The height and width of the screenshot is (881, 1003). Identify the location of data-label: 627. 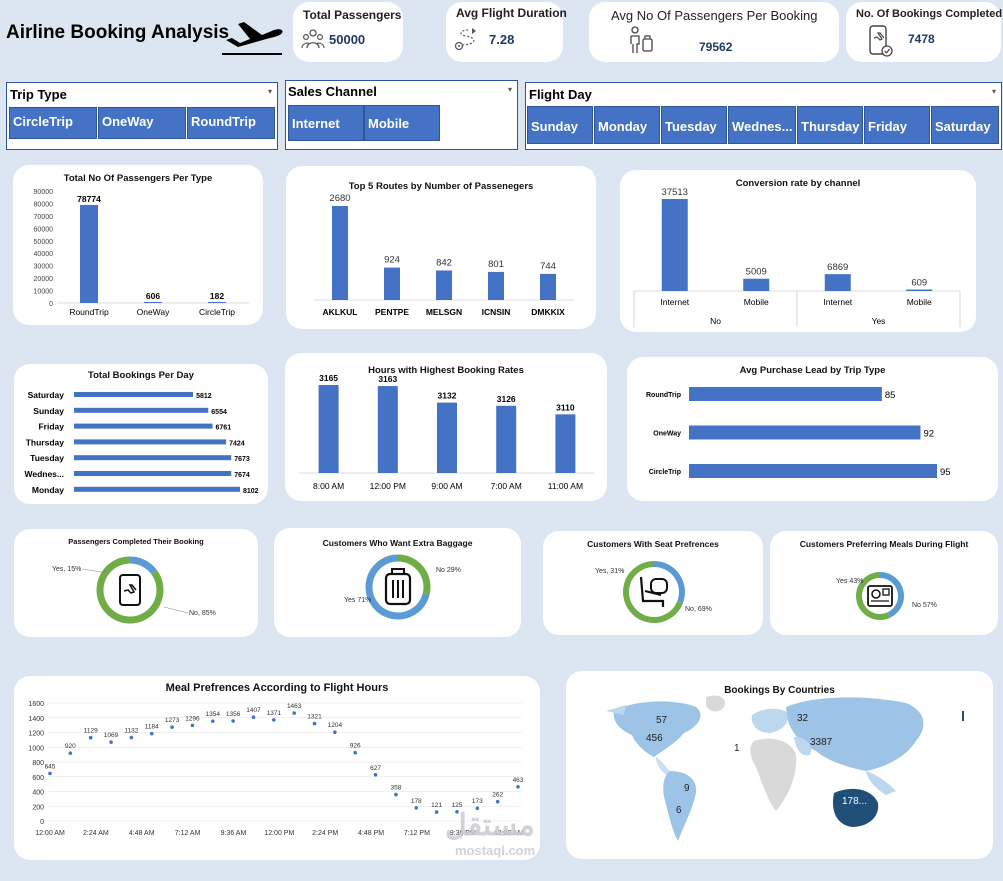
(375, 768).